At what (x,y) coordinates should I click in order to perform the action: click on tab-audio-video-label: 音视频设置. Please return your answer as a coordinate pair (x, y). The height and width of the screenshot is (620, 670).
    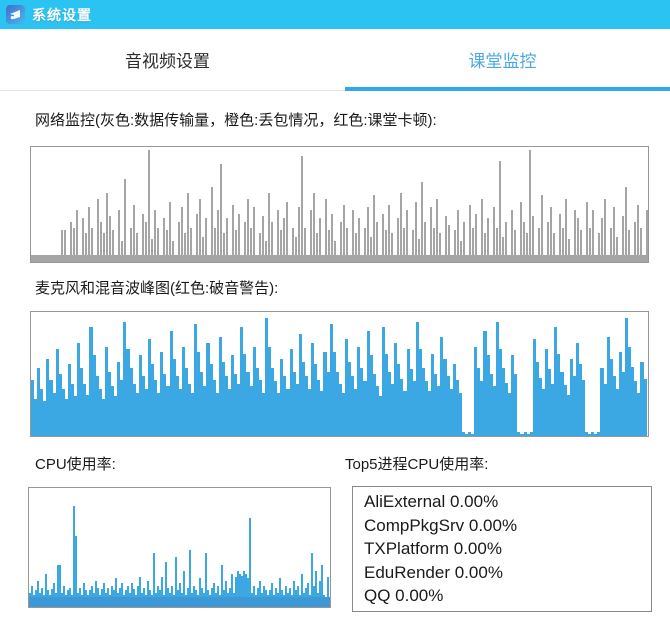
    Looking at the image, I should click on (167, 61).